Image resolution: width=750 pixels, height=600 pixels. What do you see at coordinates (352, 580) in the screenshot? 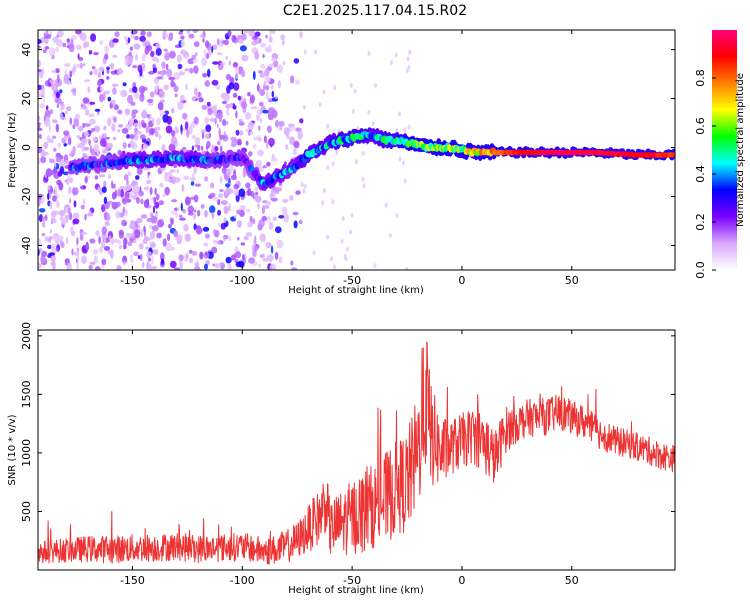
I see `snr-x-tick-label: -50` at bounding box center [352, 580].